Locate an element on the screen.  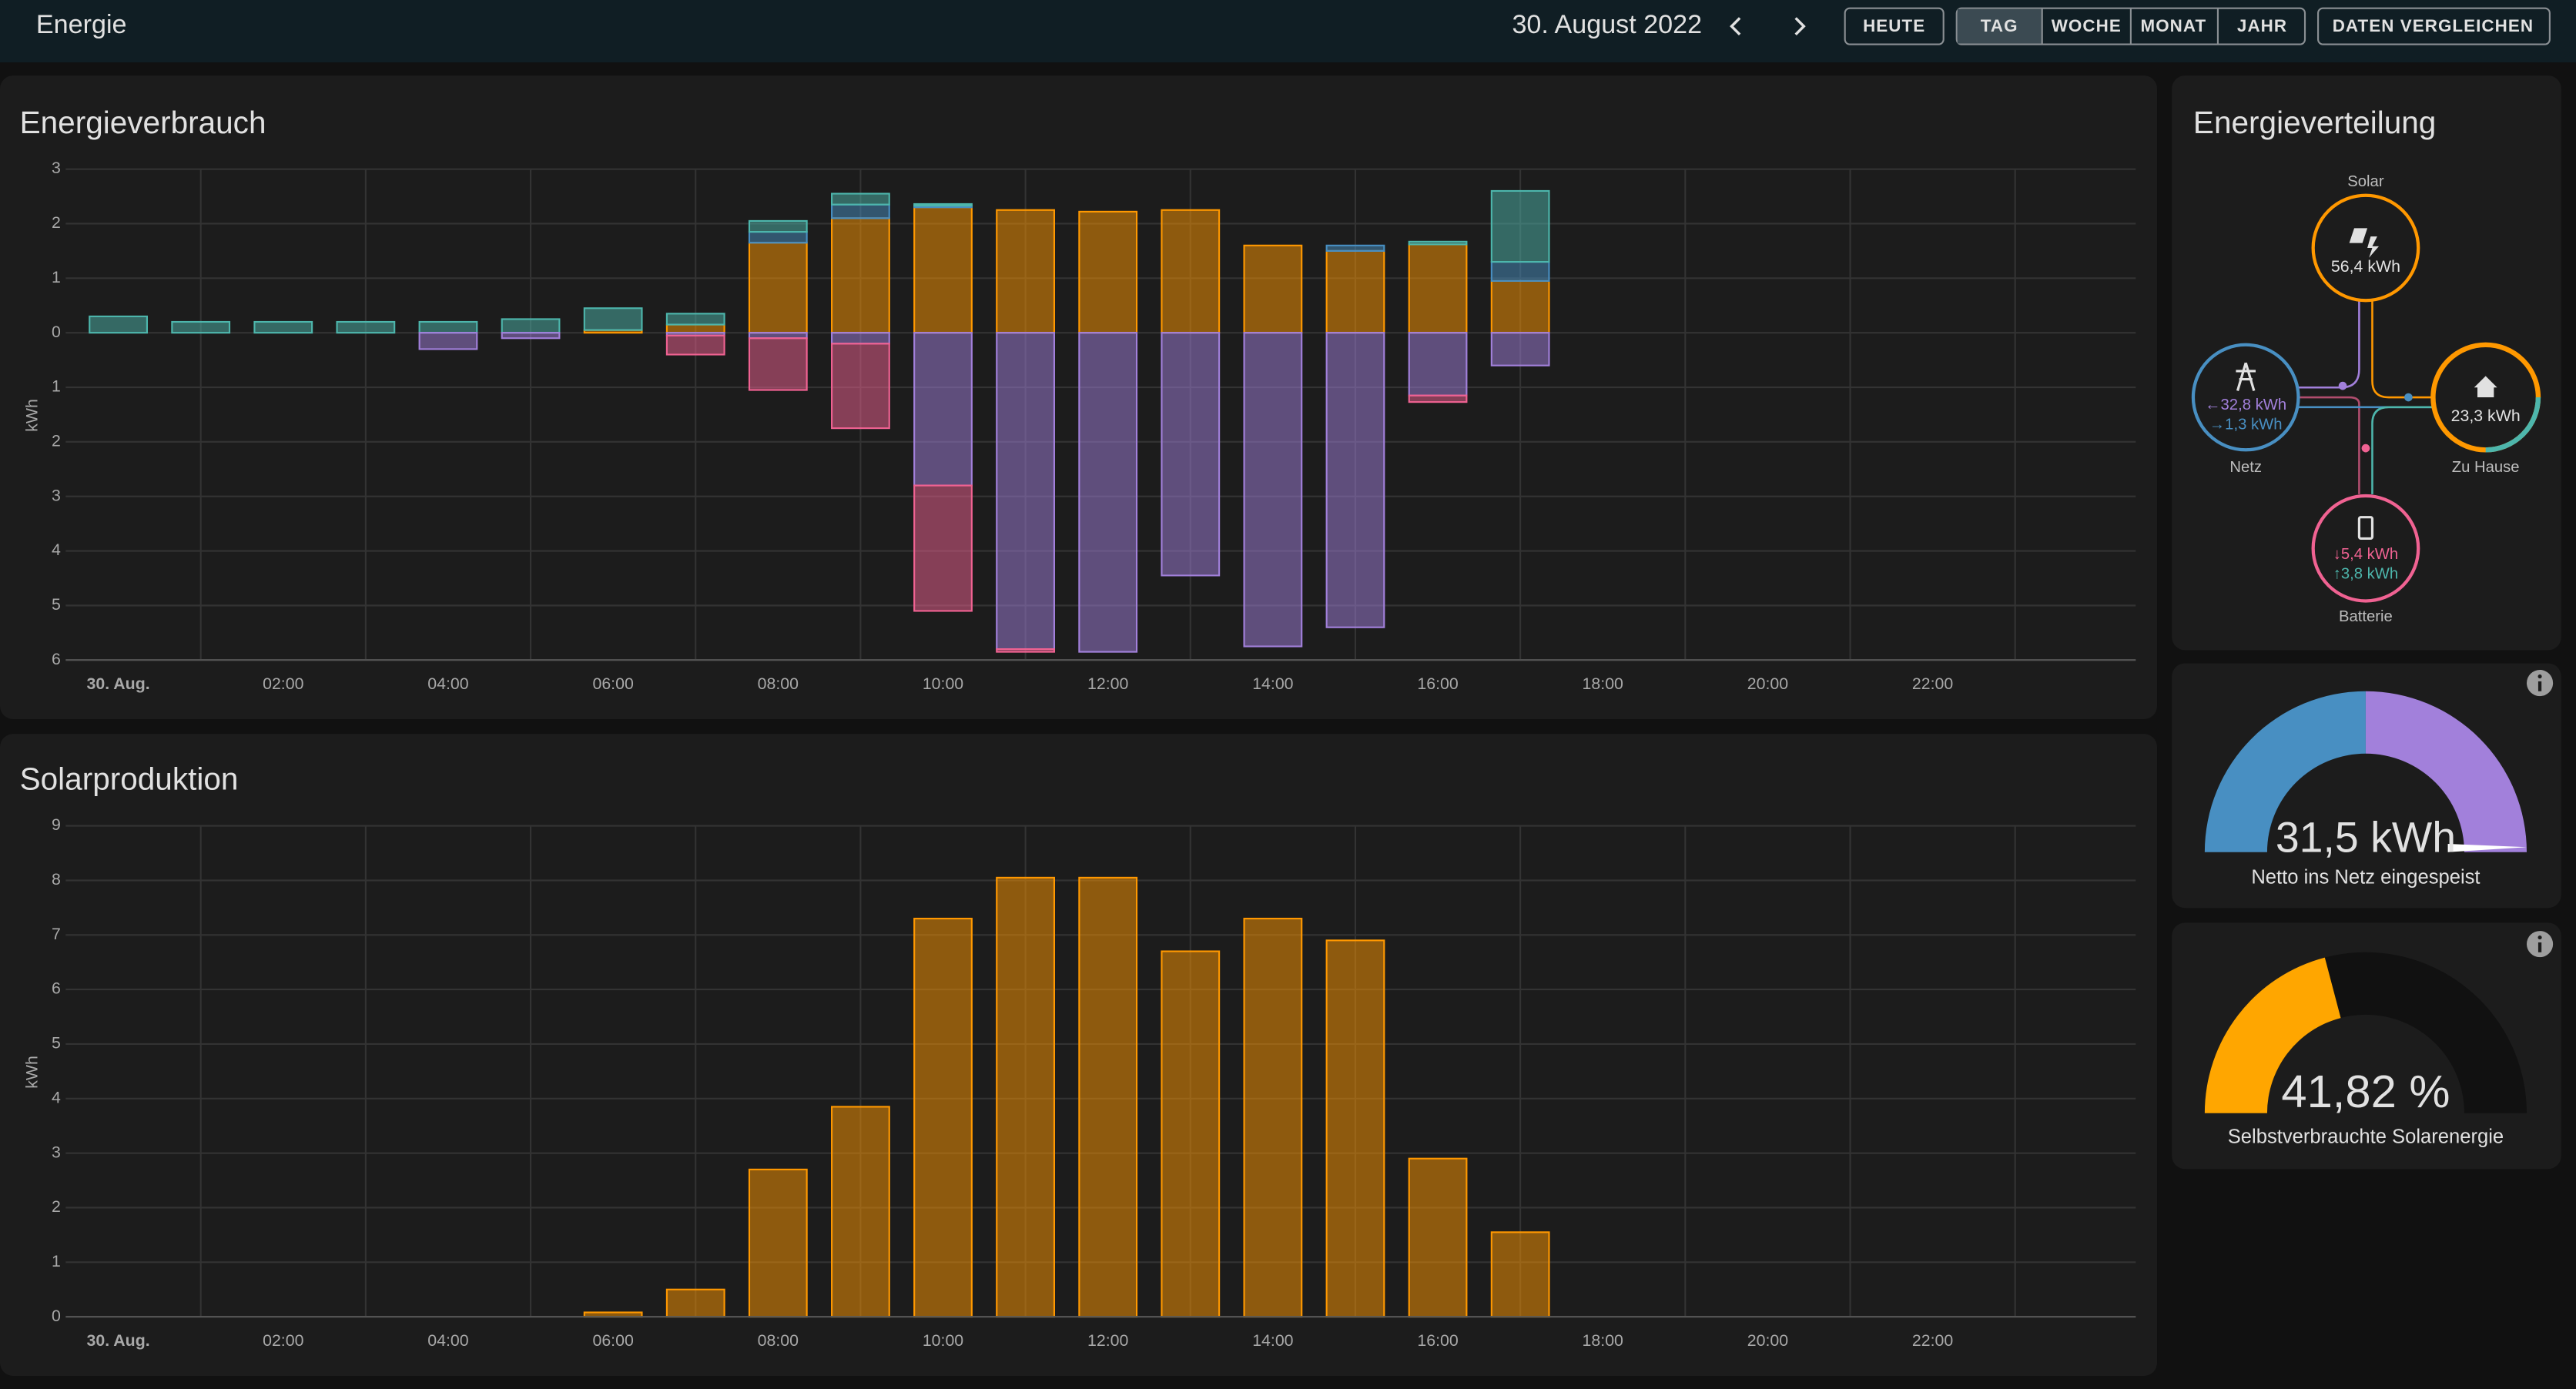
button-label: DATEN VERGLEICHEN is located at coordinates (2433, 25).